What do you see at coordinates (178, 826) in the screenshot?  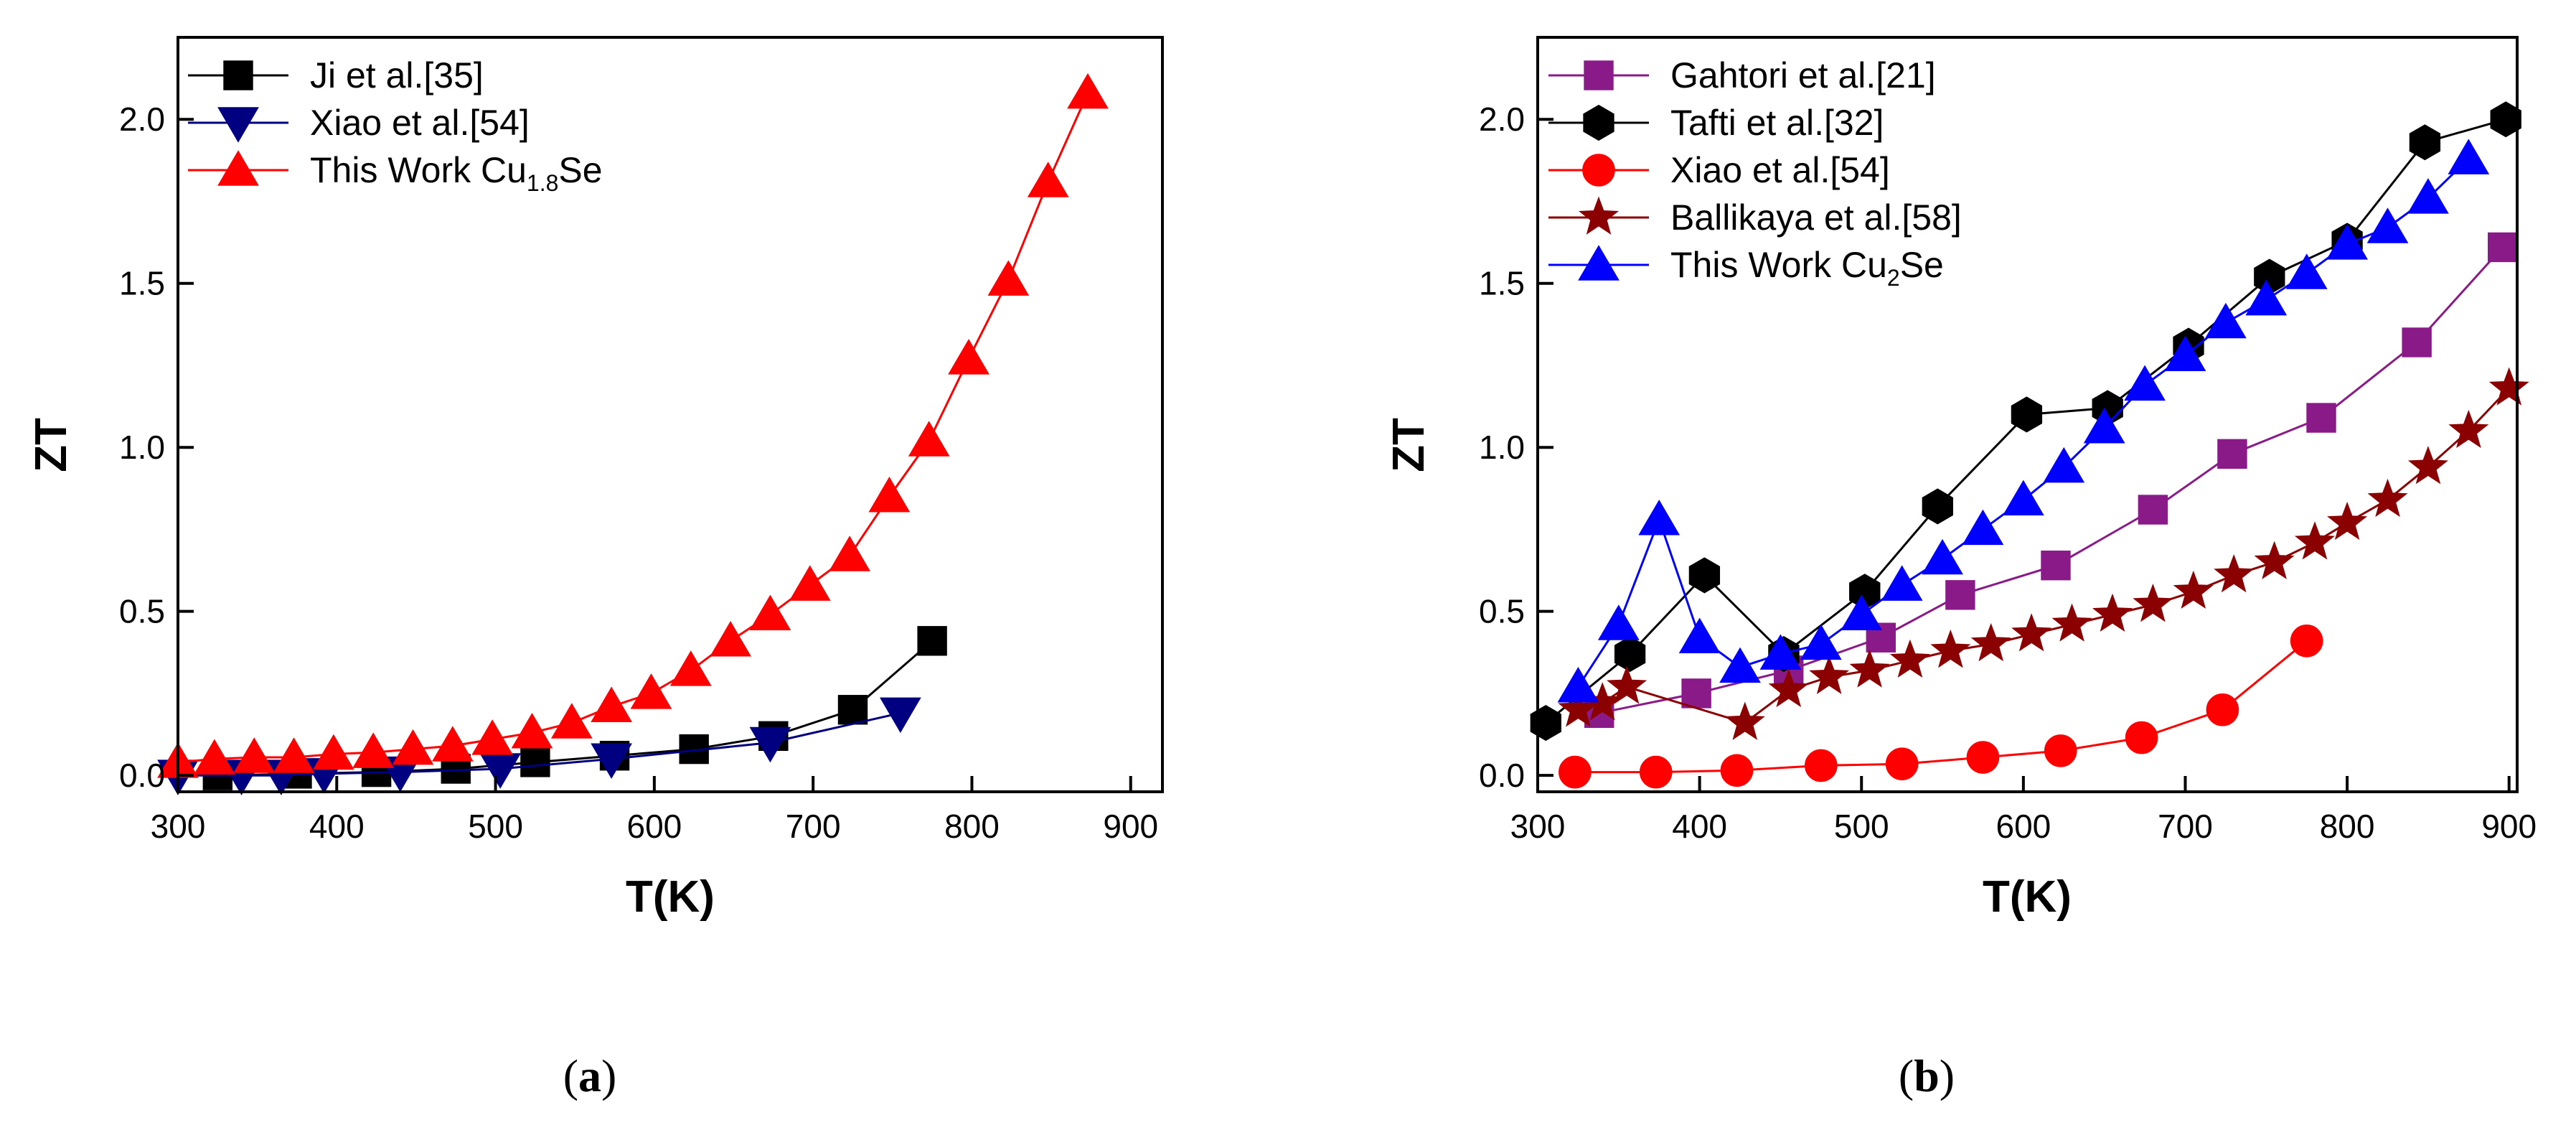 I see `panel-a-x-tick-label: 300` at bounding box center [178, 826].